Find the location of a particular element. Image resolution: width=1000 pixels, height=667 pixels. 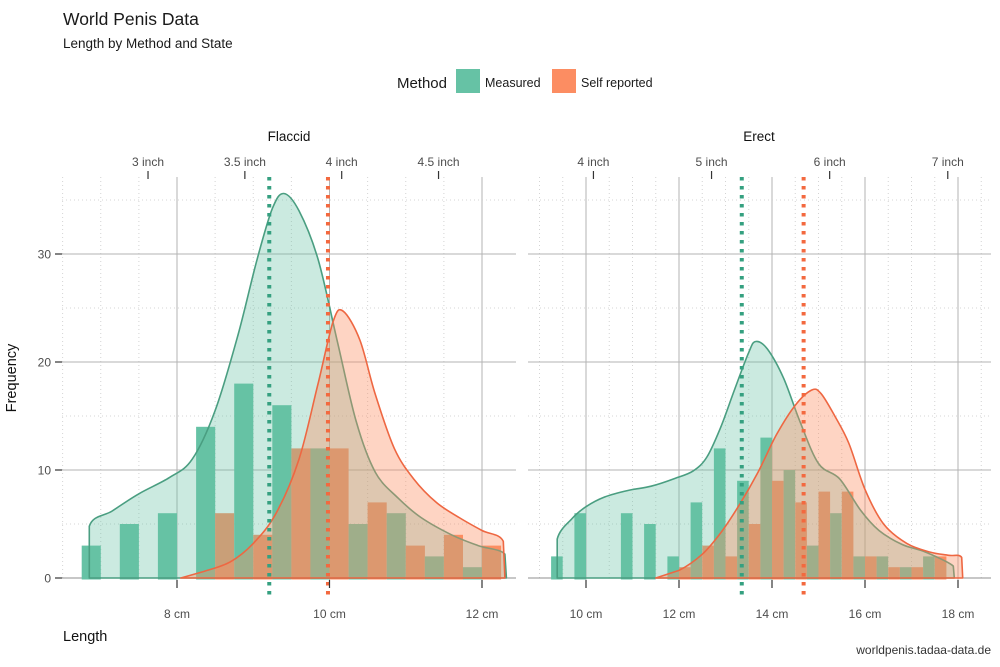

x-tick-label-top: 6 inch is located at coordinates (830, 162).